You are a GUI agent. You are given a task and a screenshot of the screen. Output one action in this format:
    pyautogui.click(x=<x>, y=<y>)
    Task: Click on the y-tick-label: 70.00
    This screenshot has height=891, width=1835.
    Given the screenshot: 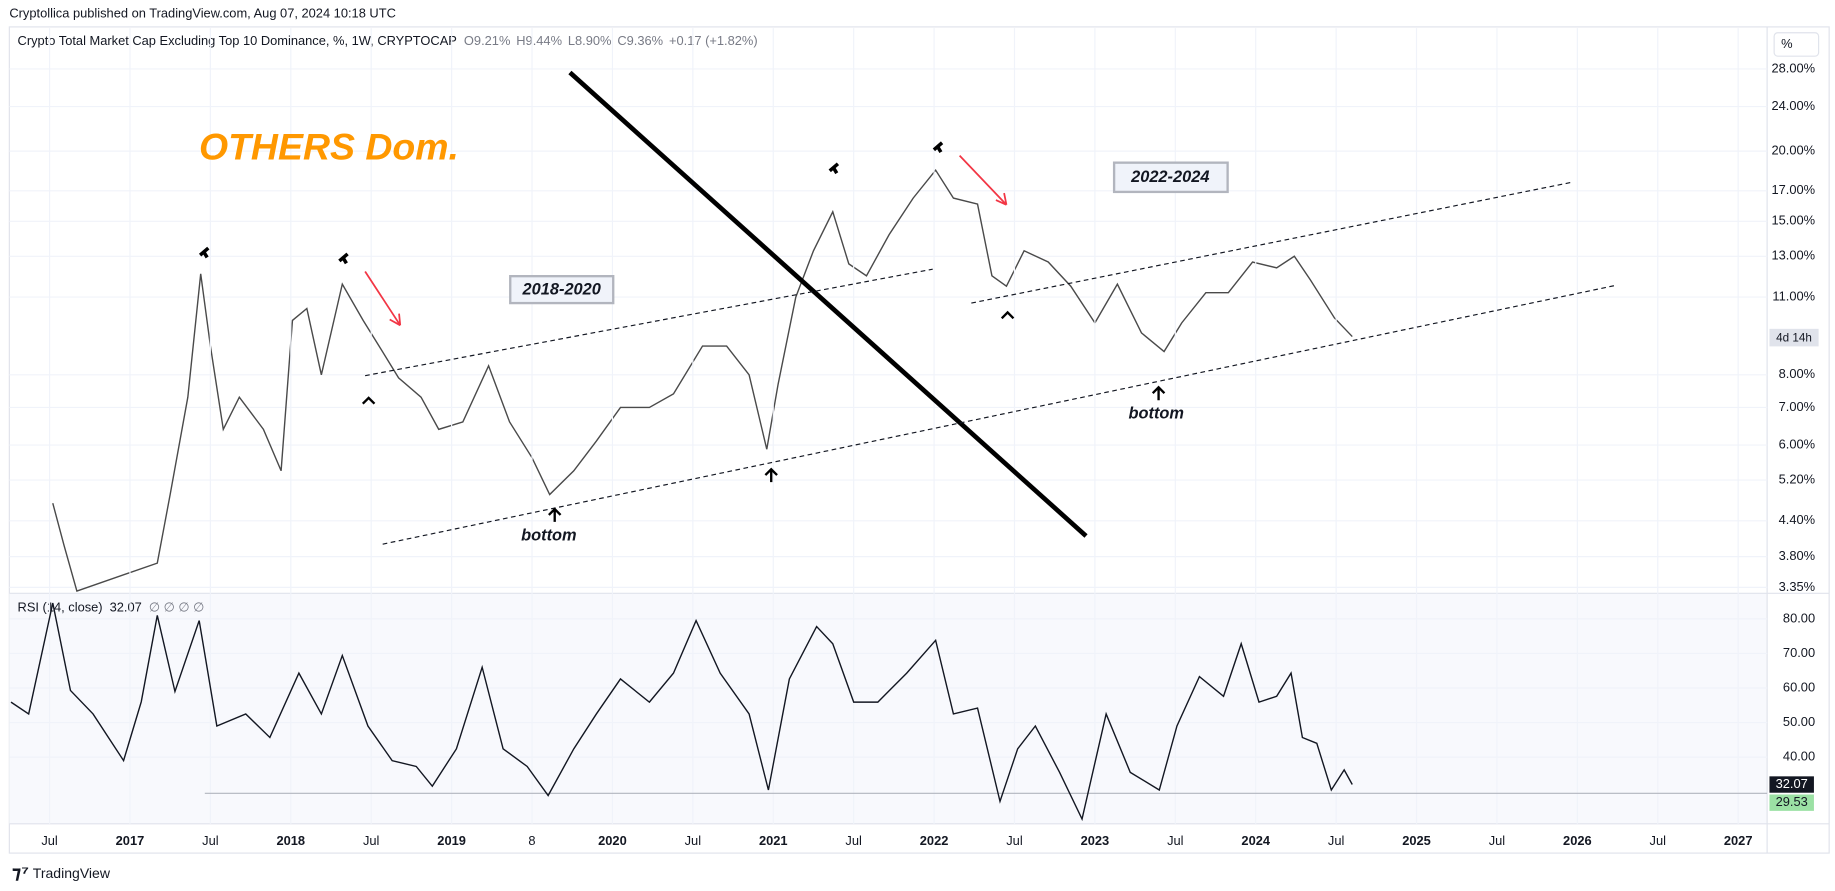 What is the action you would take?
    pyautogui.click(x=1799, y=652)
    